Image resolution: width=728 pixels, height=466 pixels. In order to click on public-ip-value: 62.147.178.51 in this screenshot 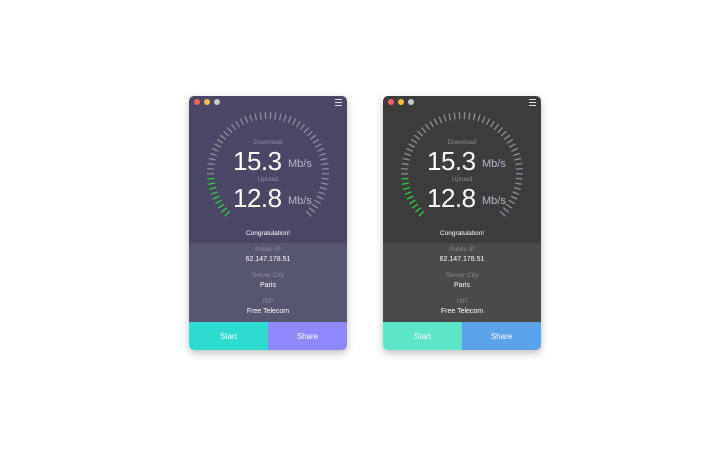, I will do `click(268, 259)`.